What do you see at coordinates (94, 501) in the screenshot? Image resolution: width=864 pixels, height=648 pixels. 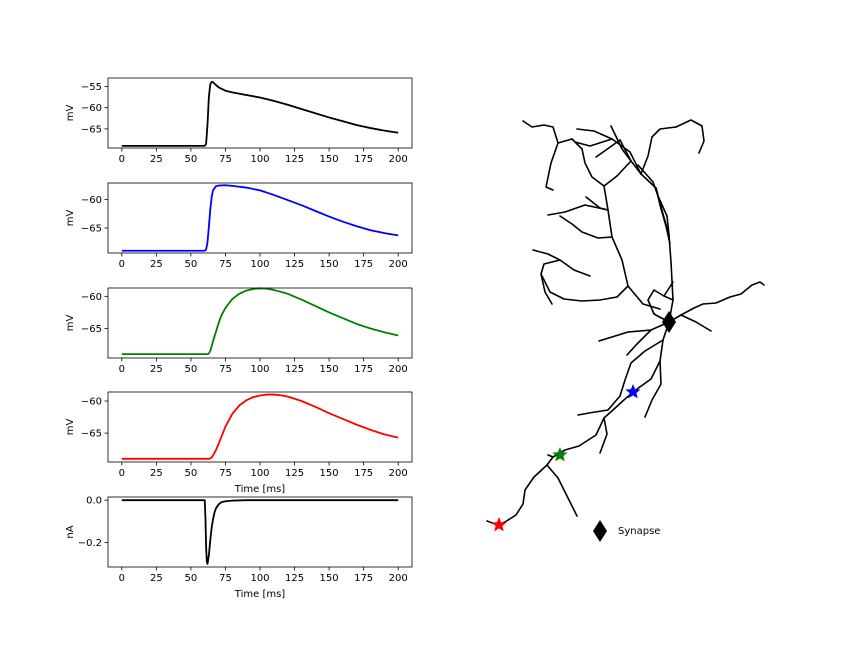 I see `y-tick-label: 0.0` at bounding box center [94, 501].